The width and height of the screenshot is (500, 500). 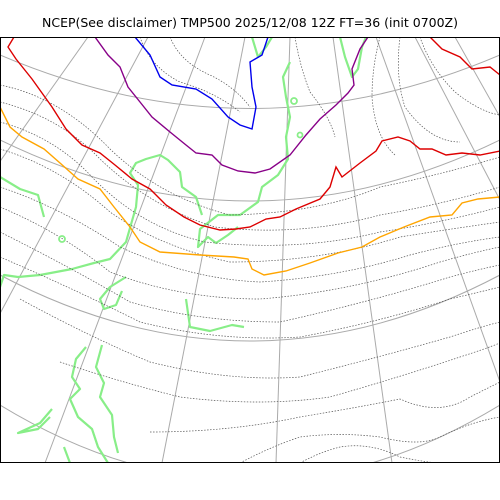 I want to click on coastline-north, so click(x=261, y=48).